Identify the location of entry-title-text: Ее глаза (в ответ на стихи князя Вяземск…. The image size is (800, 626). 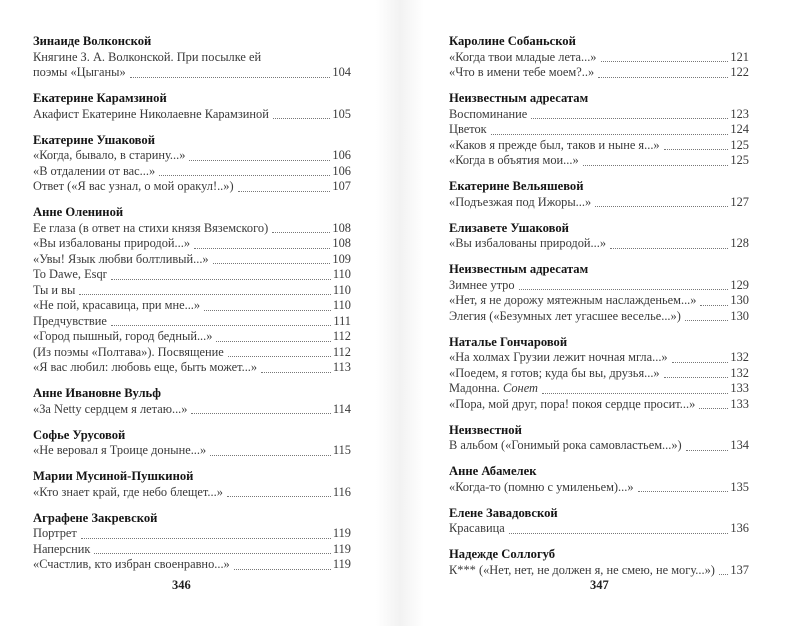
(151, 227).